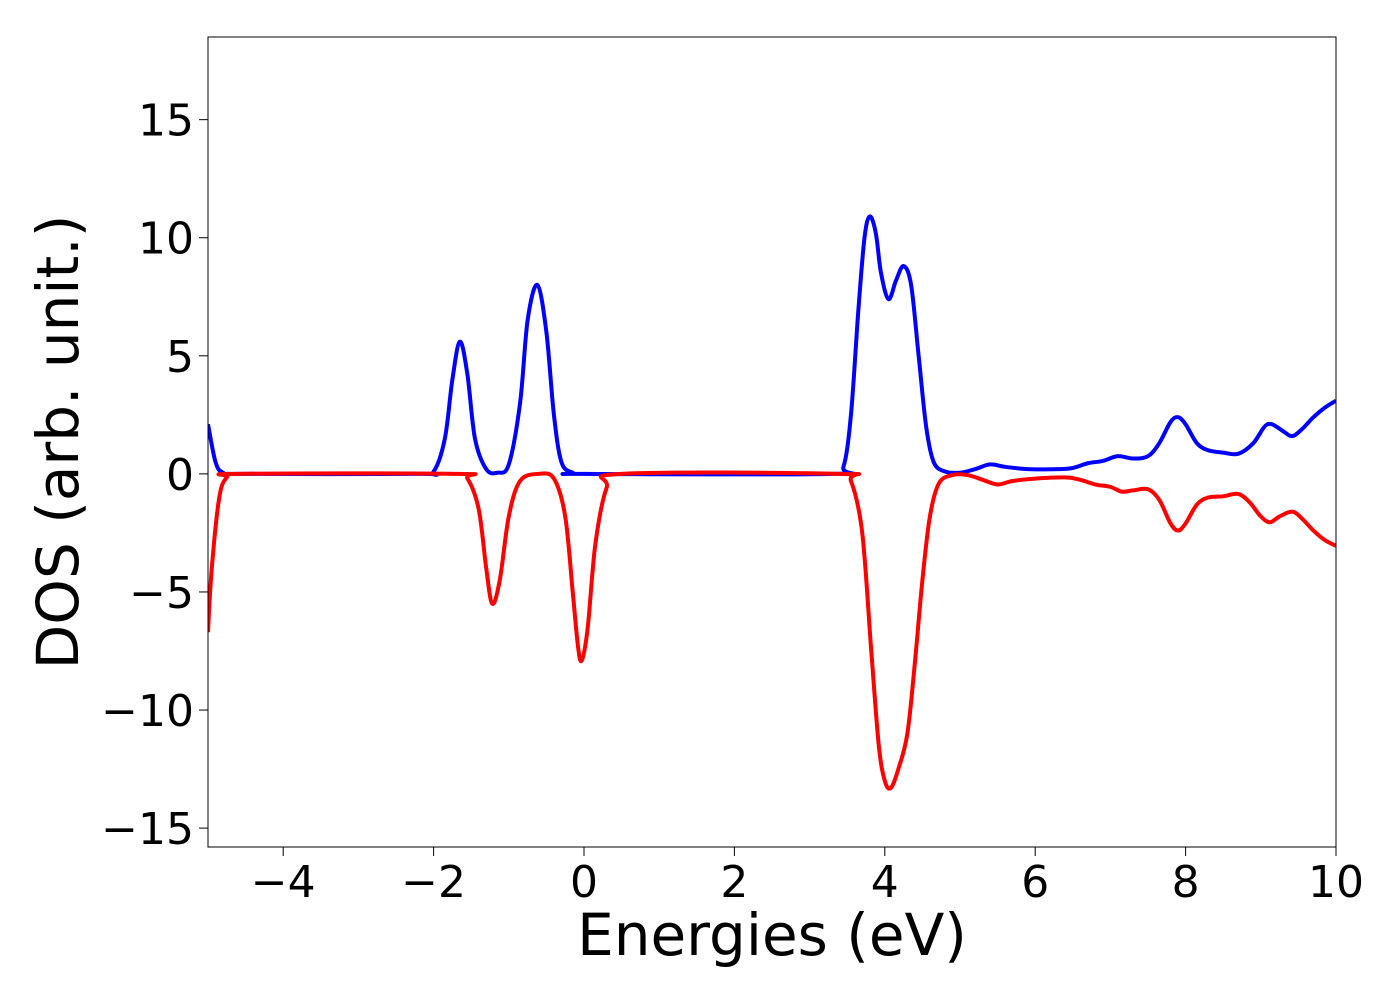  Describe the element at coordinates (283, 882) in the screenshot. I see `x-tick-label: −4` at that location.